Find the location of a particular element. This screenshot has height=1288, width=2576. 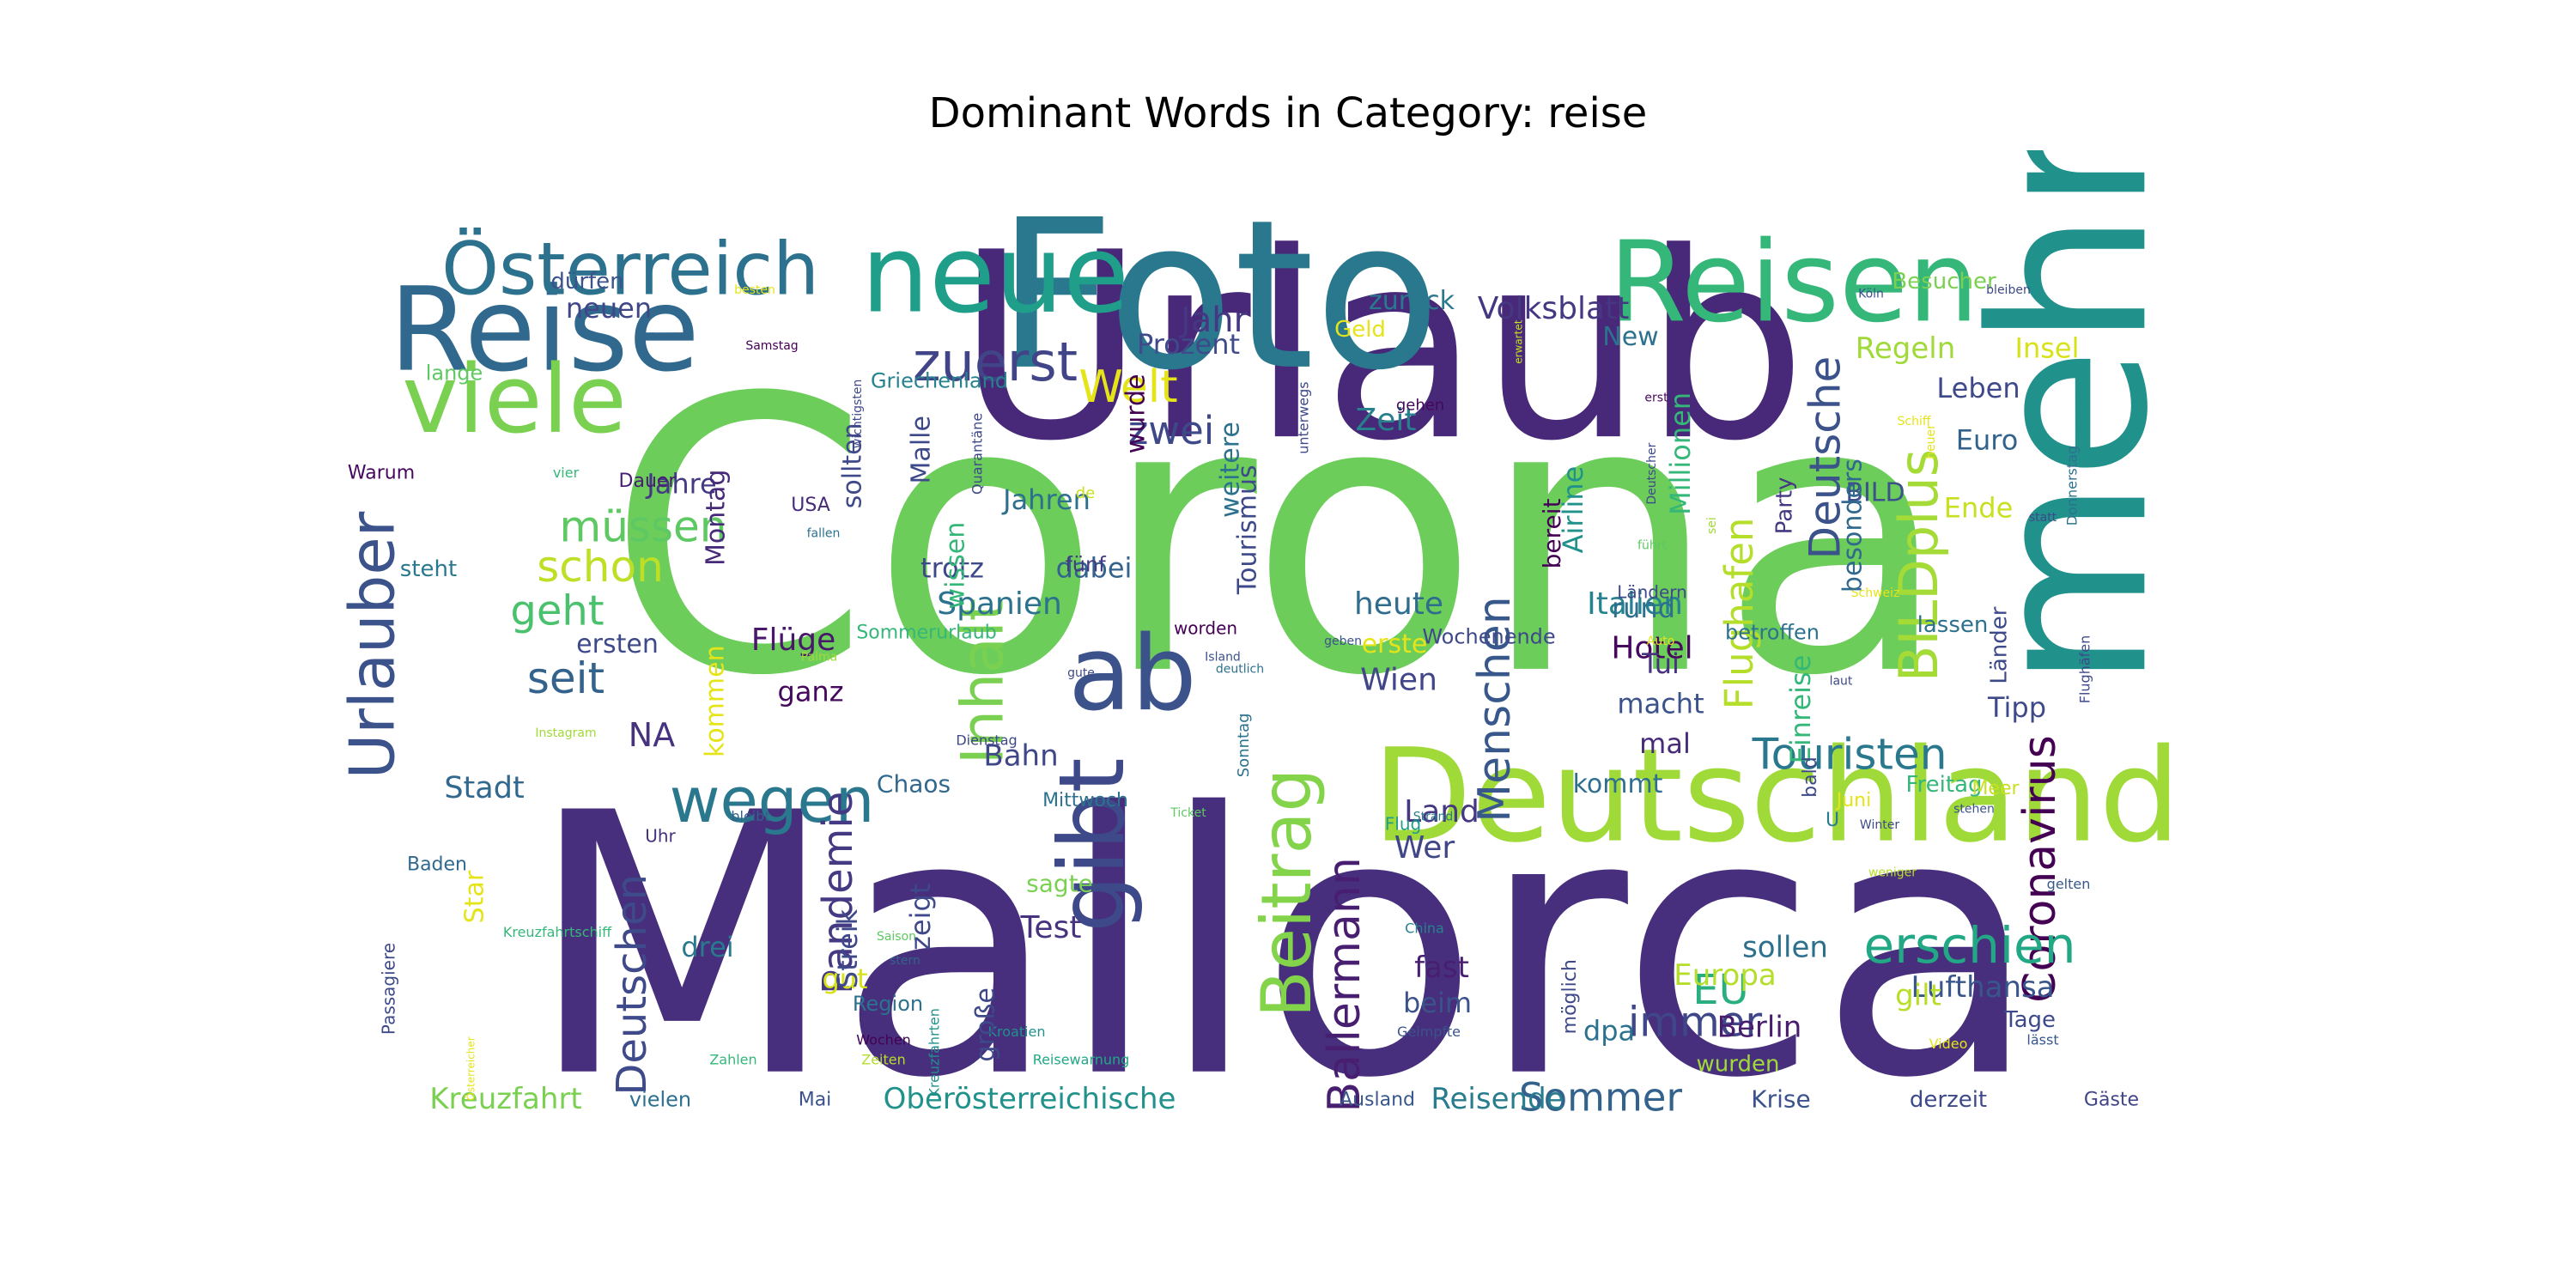

word-region: Region is located at coordinates (888, 1004).